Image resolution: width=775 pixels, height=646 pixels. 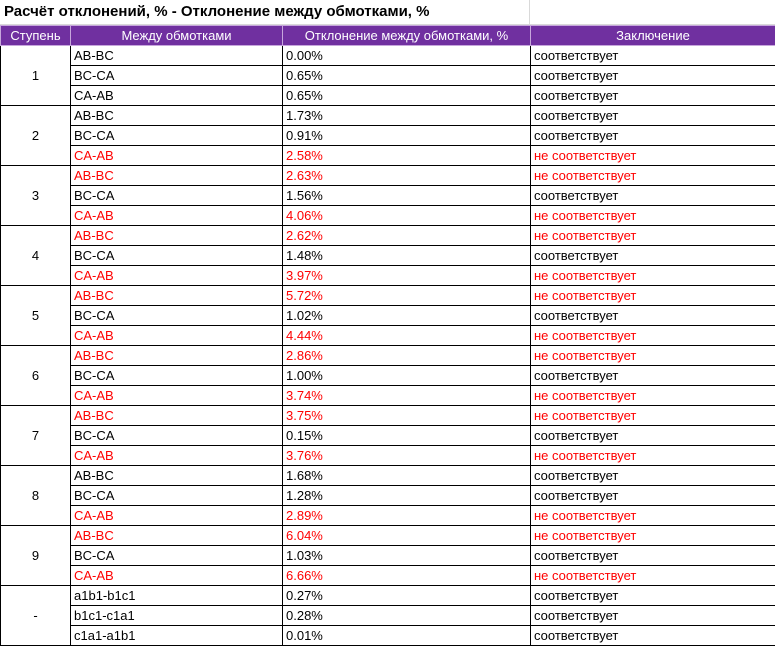 I want to click on step-cell: 6, so click(x=35, y=375).